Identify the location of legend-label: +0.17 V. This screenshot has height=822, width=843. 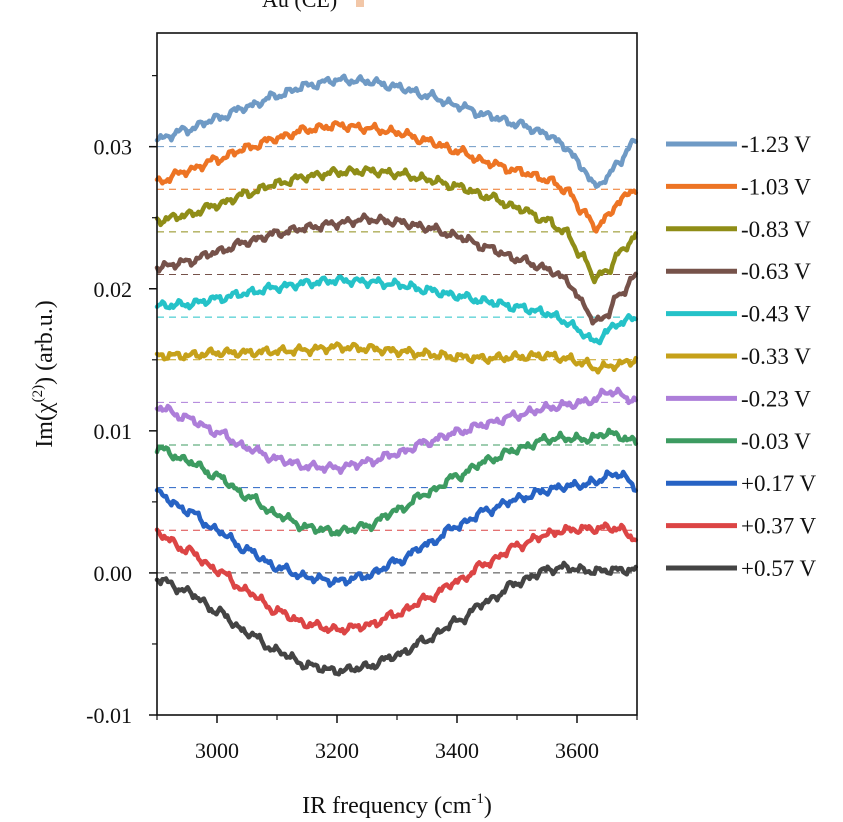
(779, 483).